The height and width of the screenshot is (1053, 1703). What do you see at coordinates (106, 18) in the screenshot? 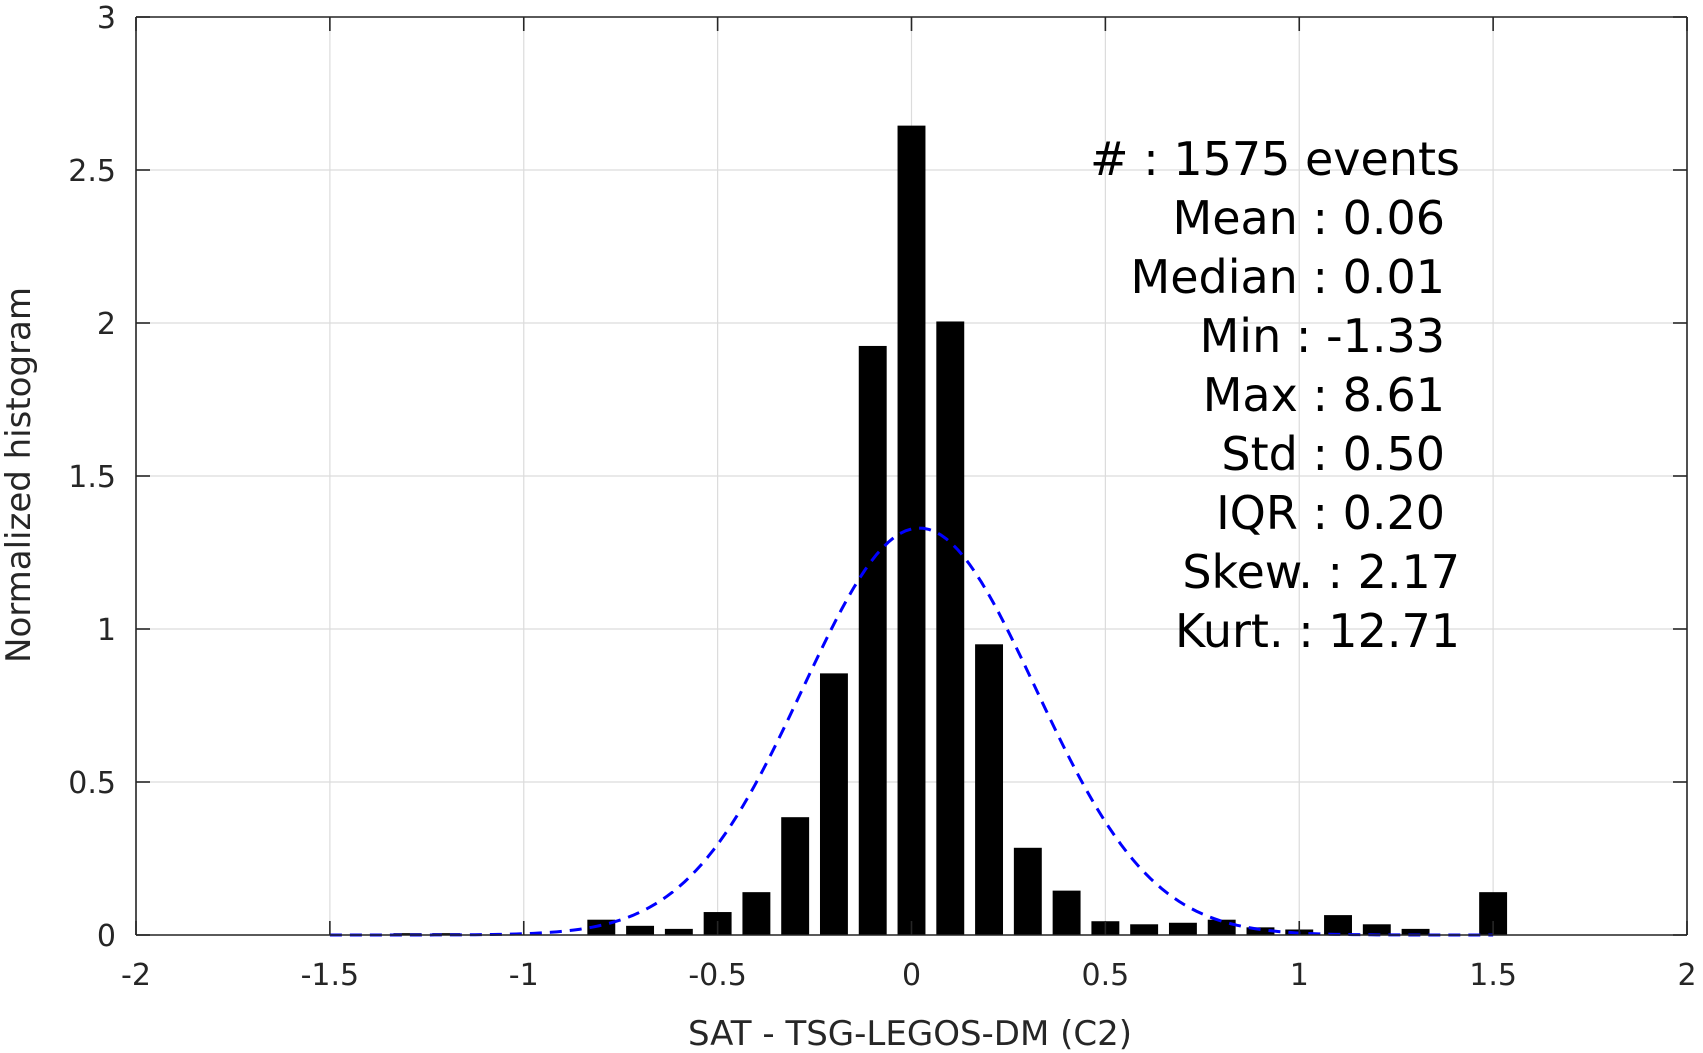
I see `y-tick-label: 3` at bounding box center [106, 18].